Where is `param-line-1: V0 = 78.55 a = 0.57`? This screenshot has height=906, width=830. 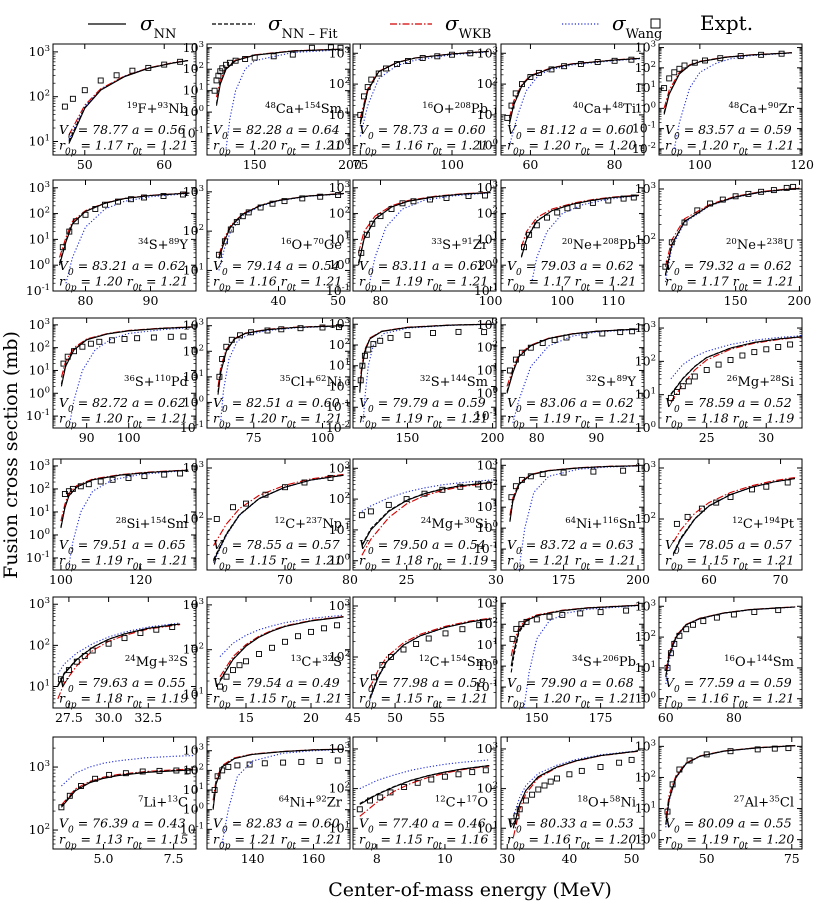 param-line-1: V0 = 78.55 a = 0.57 is located at coordinates (276, 547).